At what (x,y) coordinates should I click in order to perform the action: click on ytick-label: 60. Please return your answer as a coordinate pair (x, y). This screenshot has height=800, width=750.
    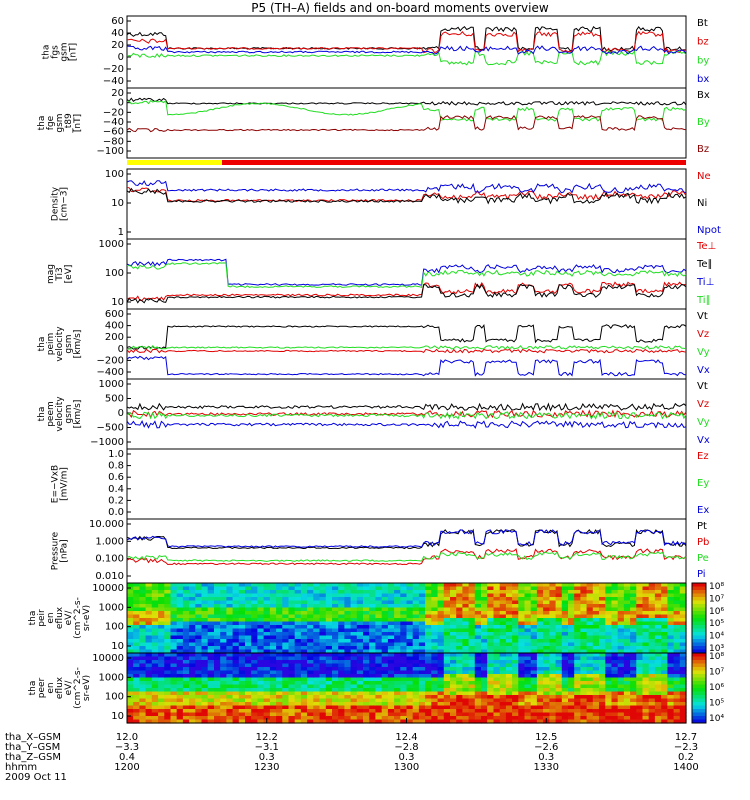
    Looking at the image, I should click on (117, 21).